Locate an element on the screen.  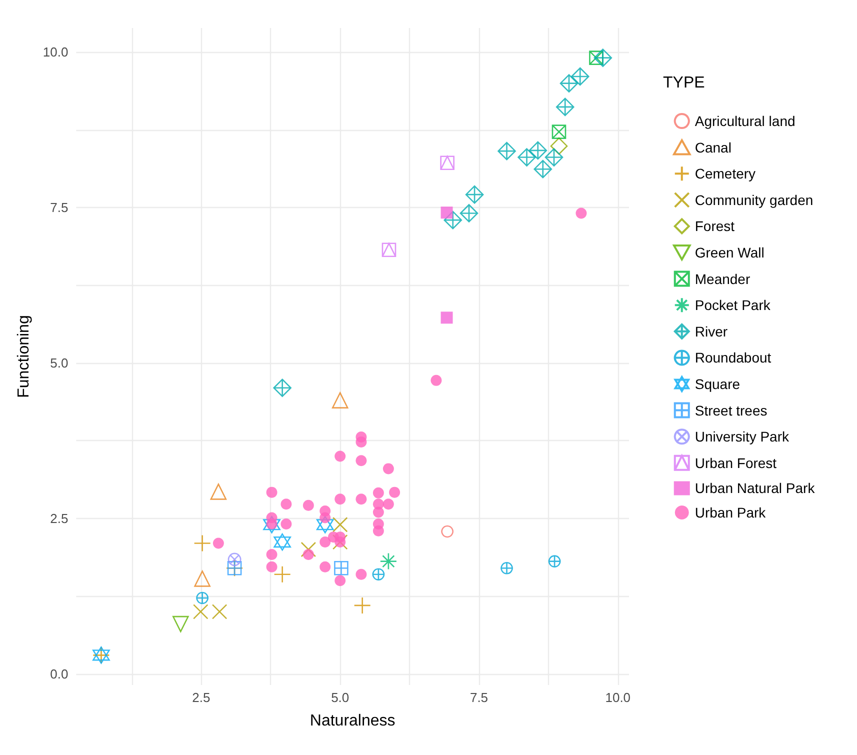
legend-label: Urban Park is located at coordinates (730, 512).